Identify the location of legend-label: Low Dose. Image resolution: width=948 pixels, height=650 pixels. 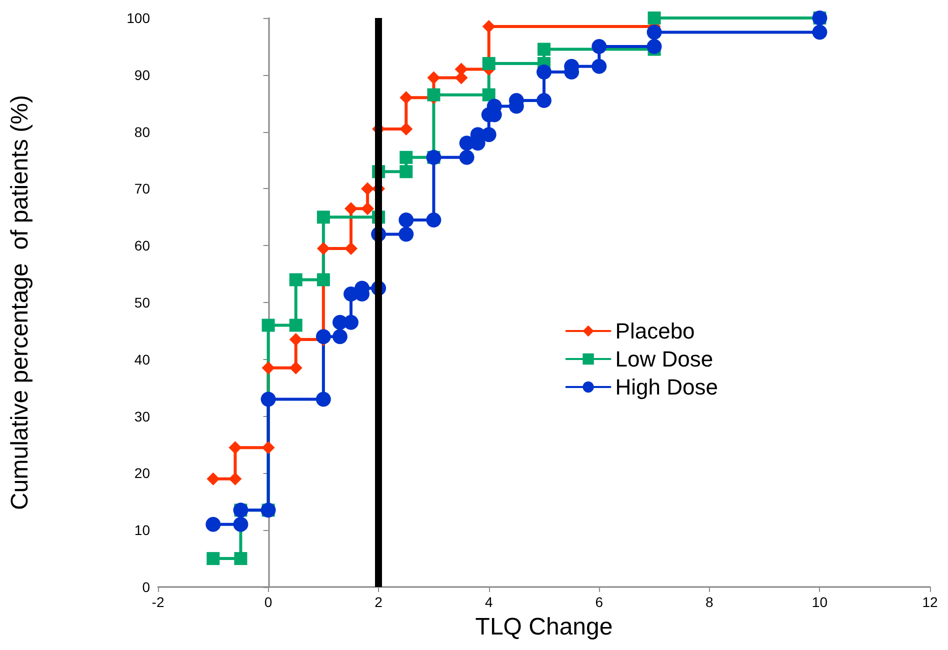
(664, 359).